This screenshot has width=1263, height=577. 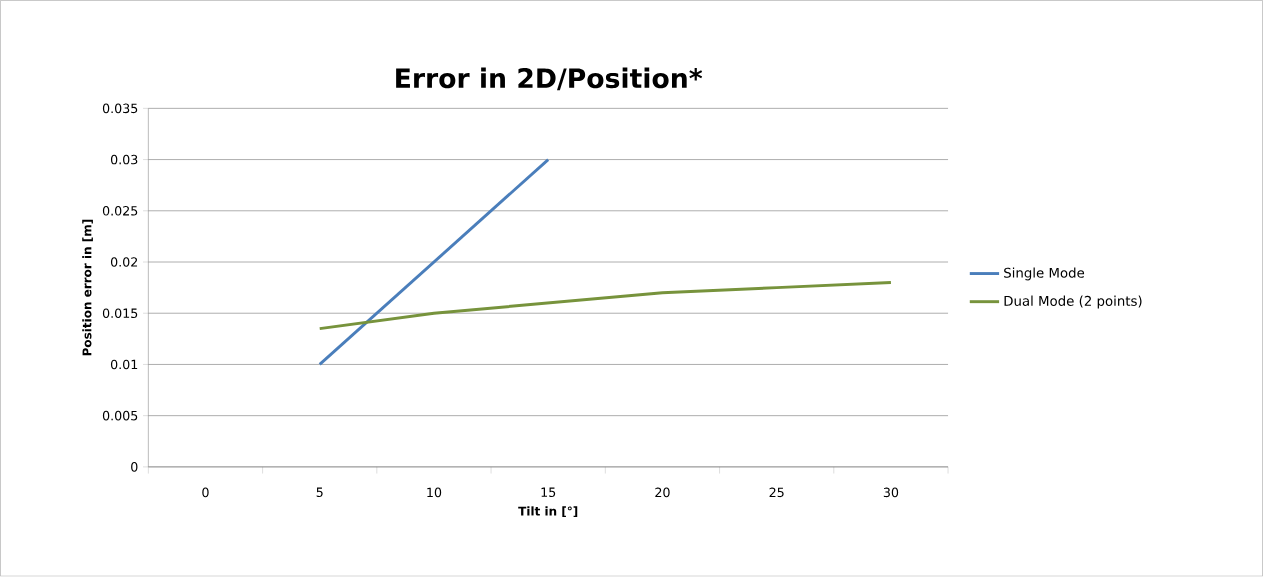 What do you see at coordinates (205, 492) in the screenshot?
I see `x-tick-label: 0` at bounding box center [205, 492].